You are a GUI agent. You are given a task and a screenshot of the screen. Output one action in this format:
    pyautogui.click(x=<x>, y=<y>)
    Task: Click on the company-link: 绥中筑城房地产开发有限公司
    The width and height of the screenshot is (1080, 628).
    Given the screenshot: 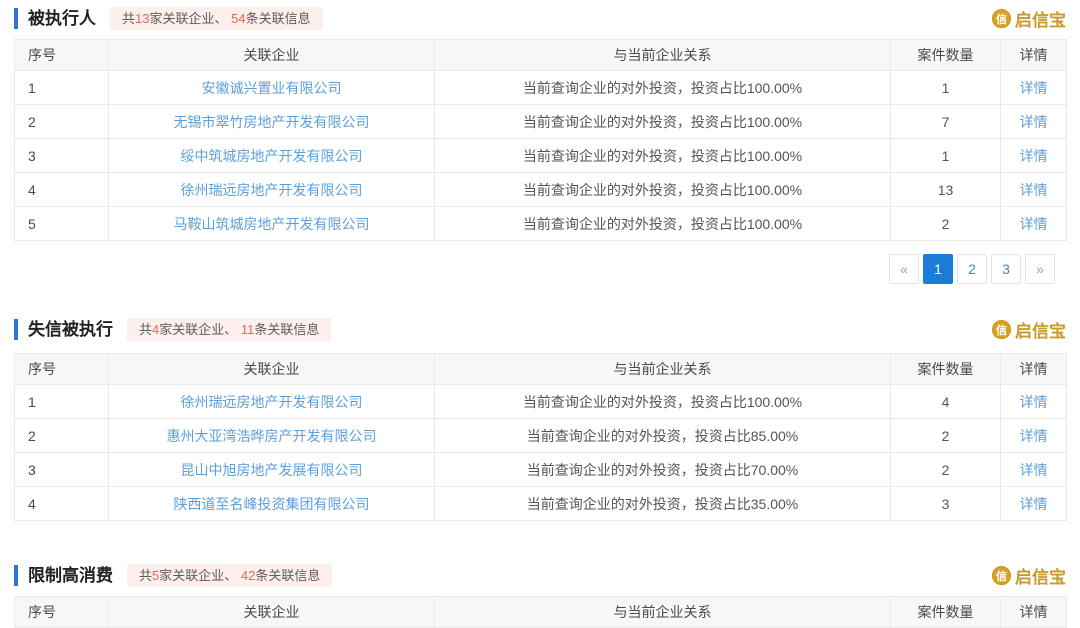 What is the action you would take?
    pyautogui.click(x=271, y=155)
    